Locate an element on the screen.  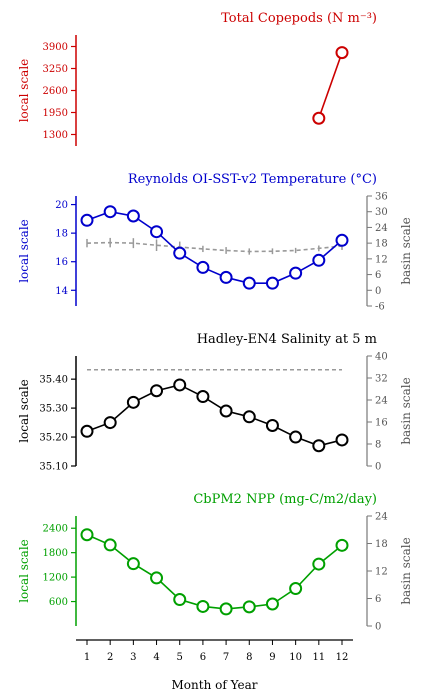
panel-2-y2tick-label: 0 is located at coordinates (378, 291).